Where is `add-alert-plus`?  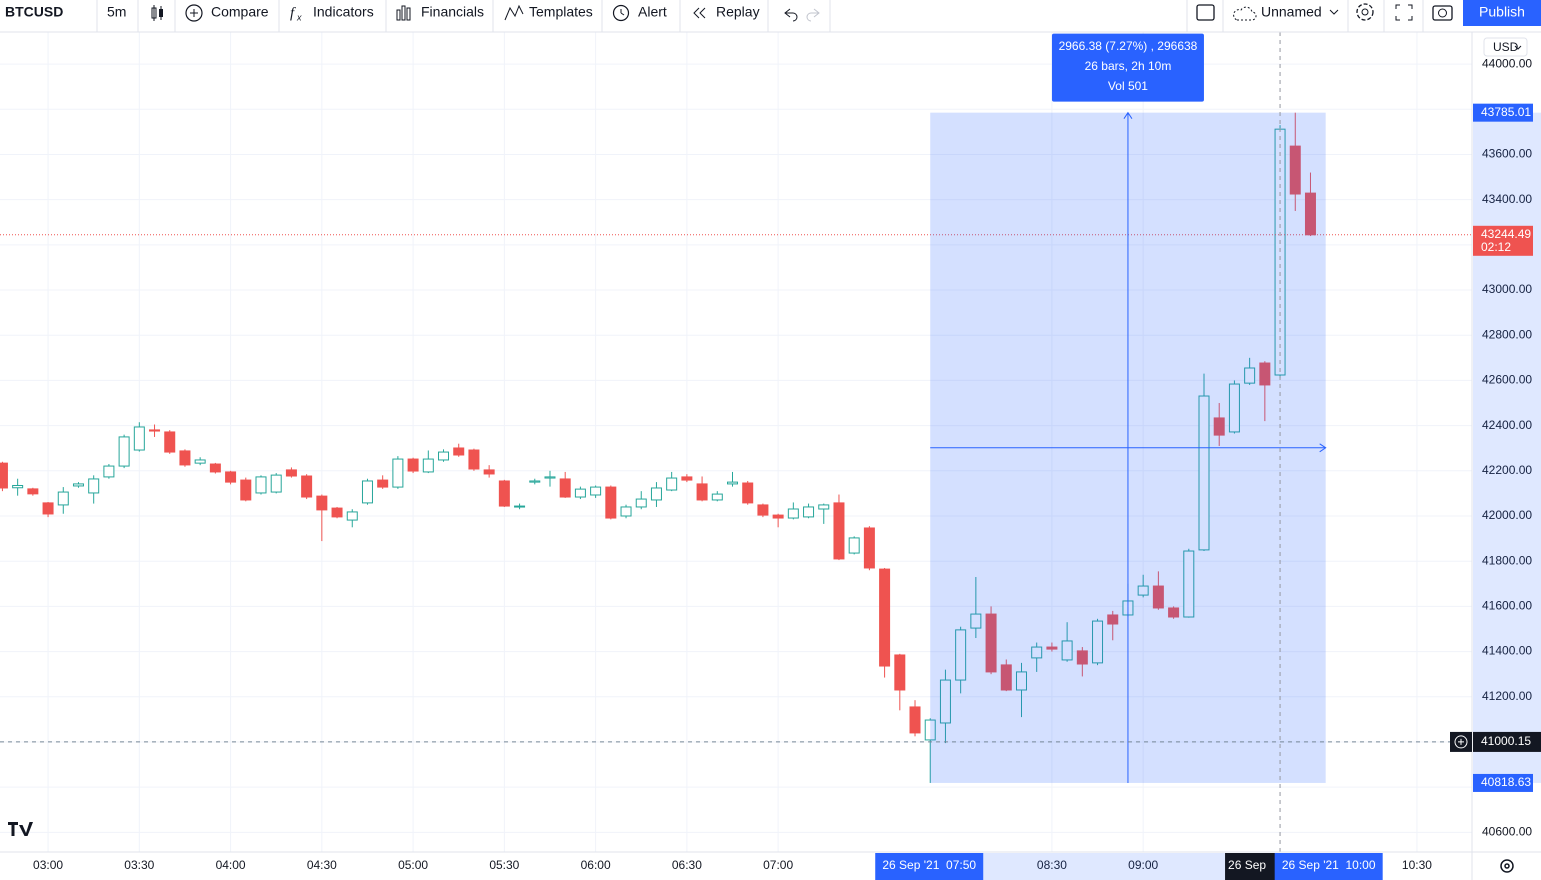 add-alert-plus is located at coordinates (1461, 741).